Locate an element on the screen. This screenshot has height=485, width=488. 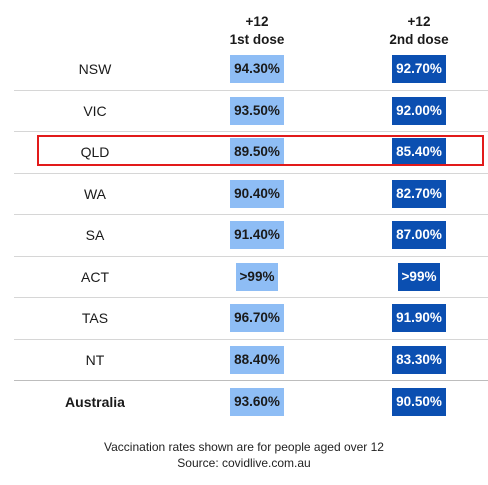
table-row: QLD 89.50% 85.40% is located at coordinates (251, 153).